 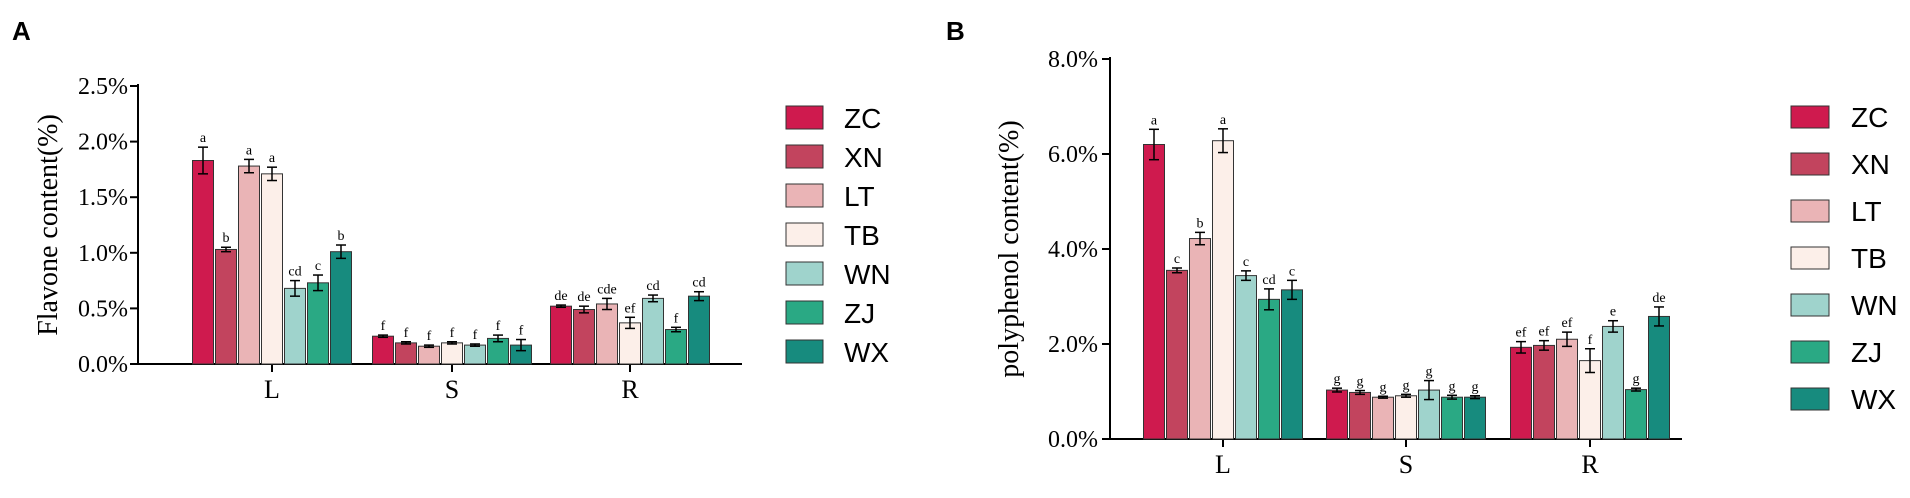 I want to click on legend-label-xn: XN, so click(x=1870, y=164).